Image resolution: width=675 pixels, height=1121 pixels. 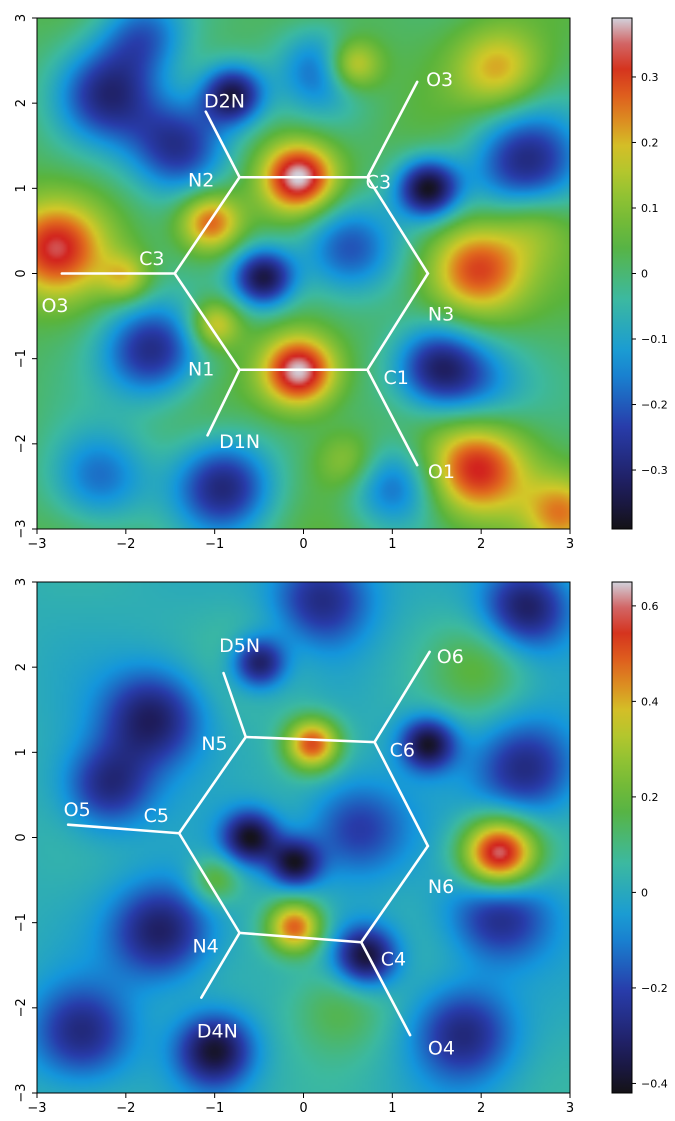 What do you see at coordinates (77, 810) in the screenshot?
I see `atom-label: O5` at bounding box center [77, 810].